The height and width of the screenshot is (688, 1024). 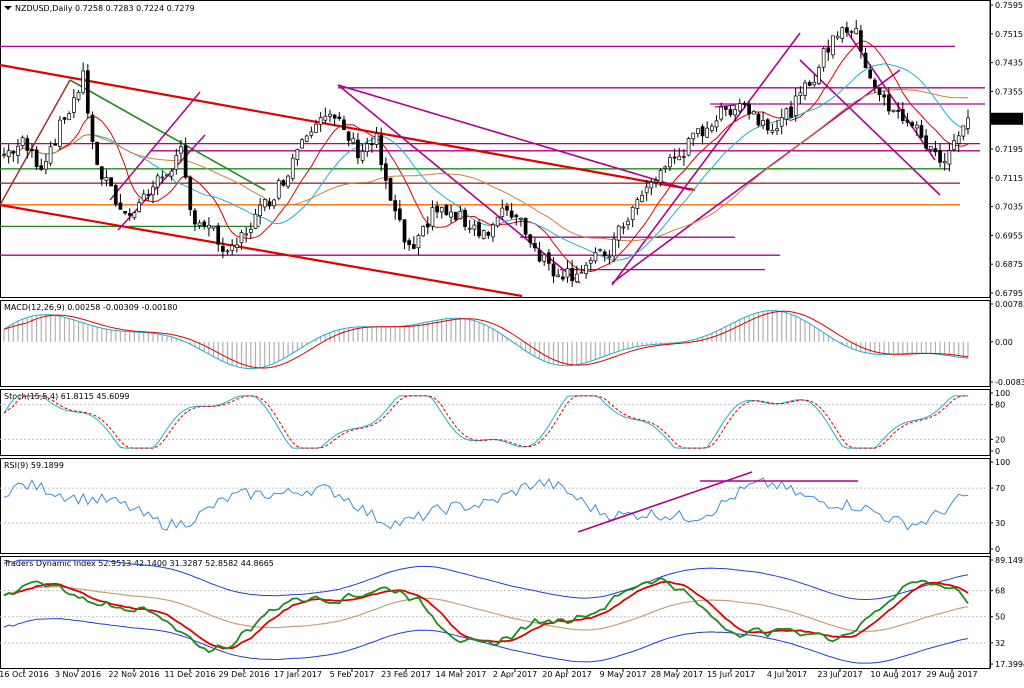 What do you see at coordinates (486, 504) in the screenshot?
I see `rsi-line` at bounding box center [486, 504].